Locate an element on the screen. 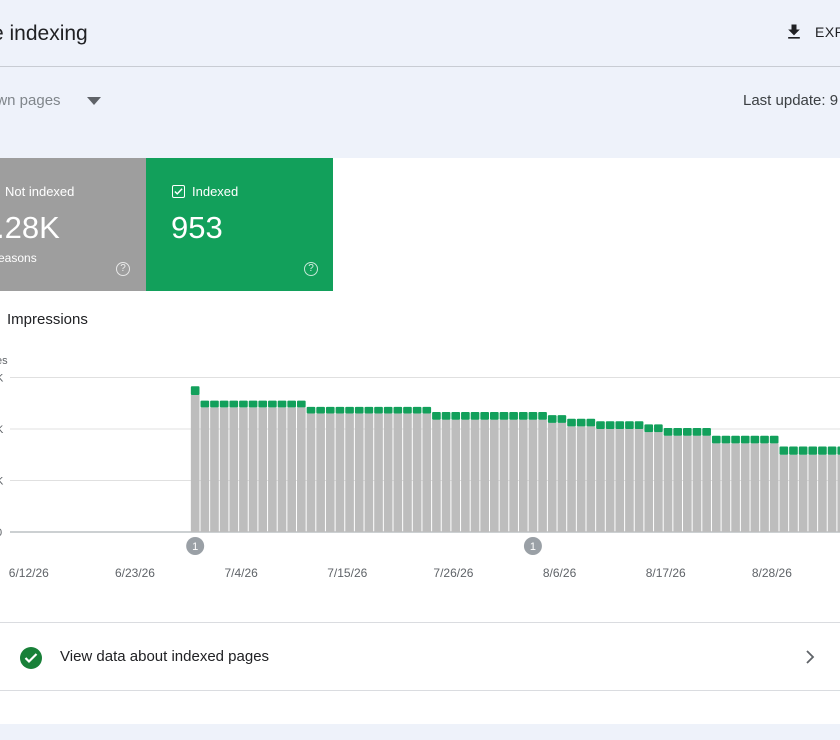 The width and height of the screenshot is (840, 740). not-indexed-card: Not indexed .28K easons ? is located at coordinates (73, 224).